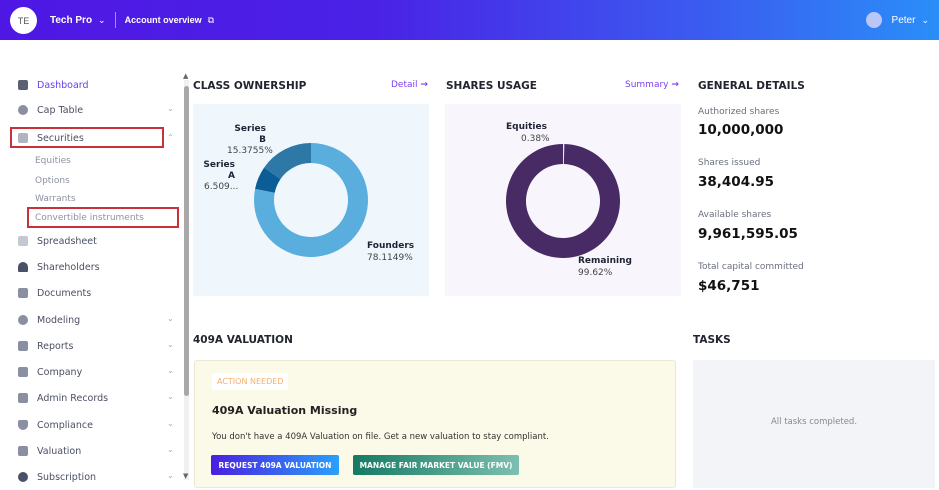 The height and width of the screenshot is (490, 939). Describe the element at coordinates (729, 163) in the screenshot. I see `shares-issued-label: Shares issued` at that location.